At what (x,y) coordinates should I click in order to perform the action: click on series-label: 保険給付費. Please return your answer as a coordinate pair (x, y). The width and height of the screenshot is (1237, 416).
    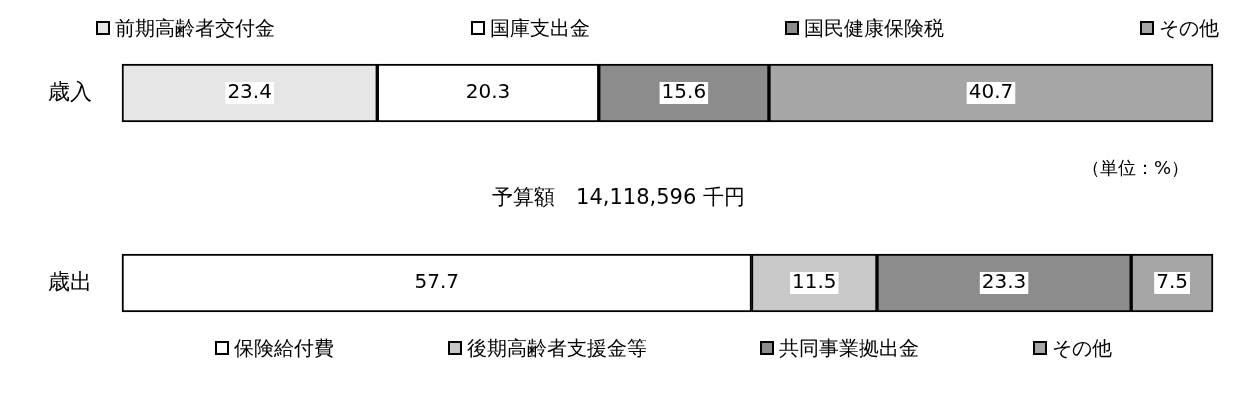
    Looking at the image, I should click on (283, 348).